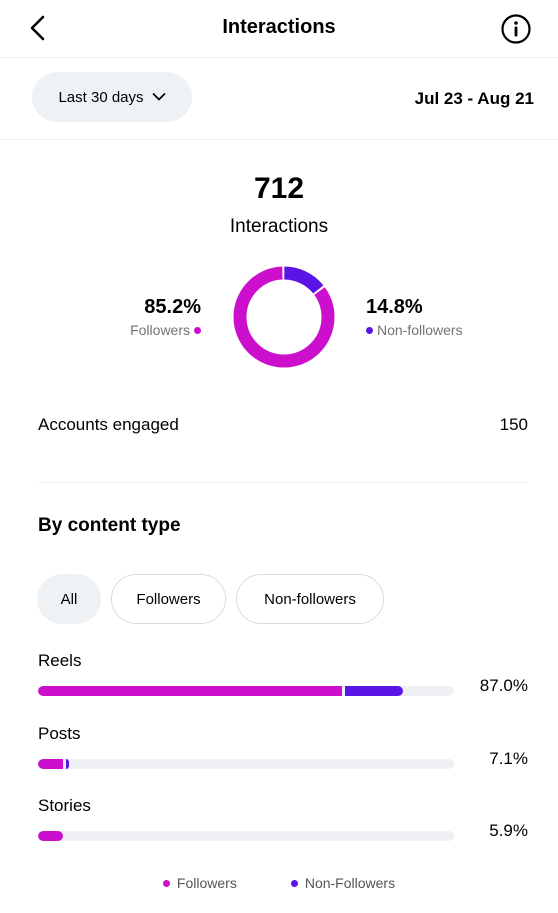  What do you see at coordinates (508, 830) in the screenshot?
I see `bar-pct: 5.9%` at bounding box center [508, 830].